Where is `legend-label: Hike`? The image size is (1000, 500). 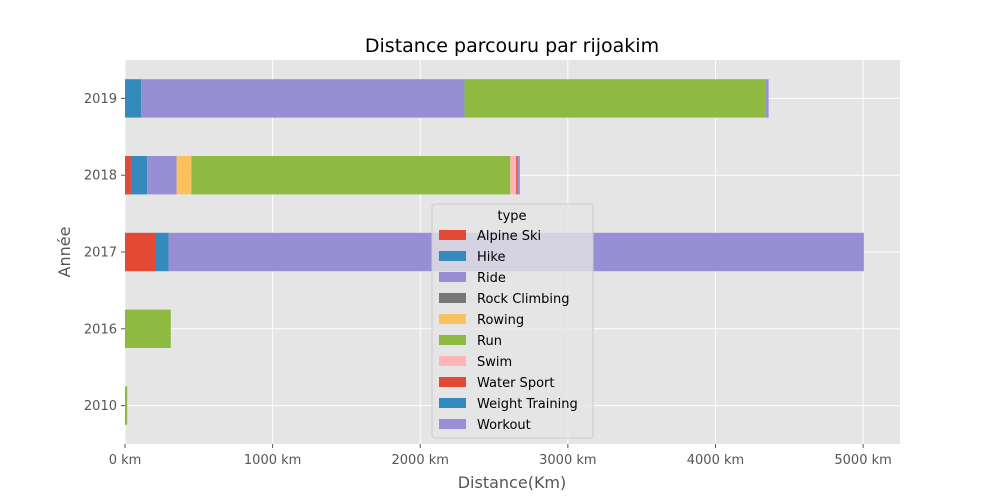
legend-label: Hike is located at coordinates (491, 257).